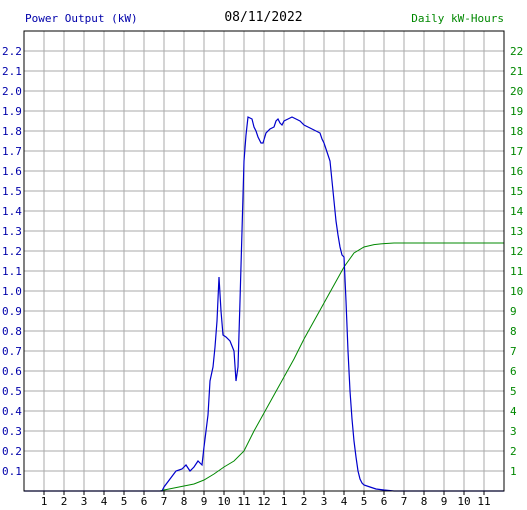 Image resolution: width=527 pixels, height=510 pixels. I want to click on chart-date-title: 08/11/2022, so click(263, 17).